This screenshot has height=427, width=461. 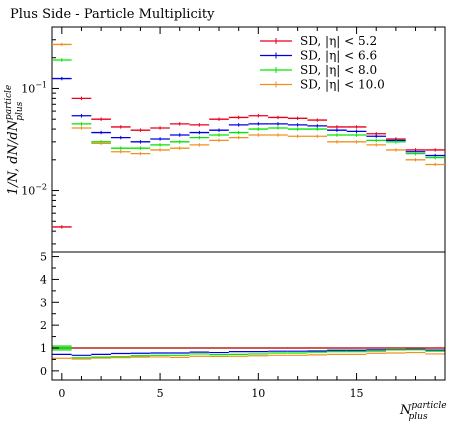 What do you see at coordinates (342, 85) in the screenshot?
I see `legend-label: SD, |η| < 10.0` at bounding box center [342, 85].